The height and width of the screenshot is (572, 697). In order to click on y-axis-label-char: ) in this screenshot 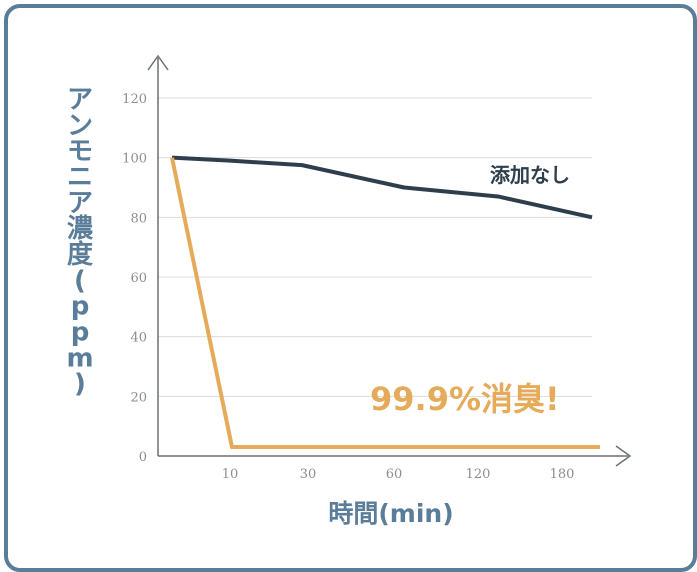, I will do `click(80, 384)`.